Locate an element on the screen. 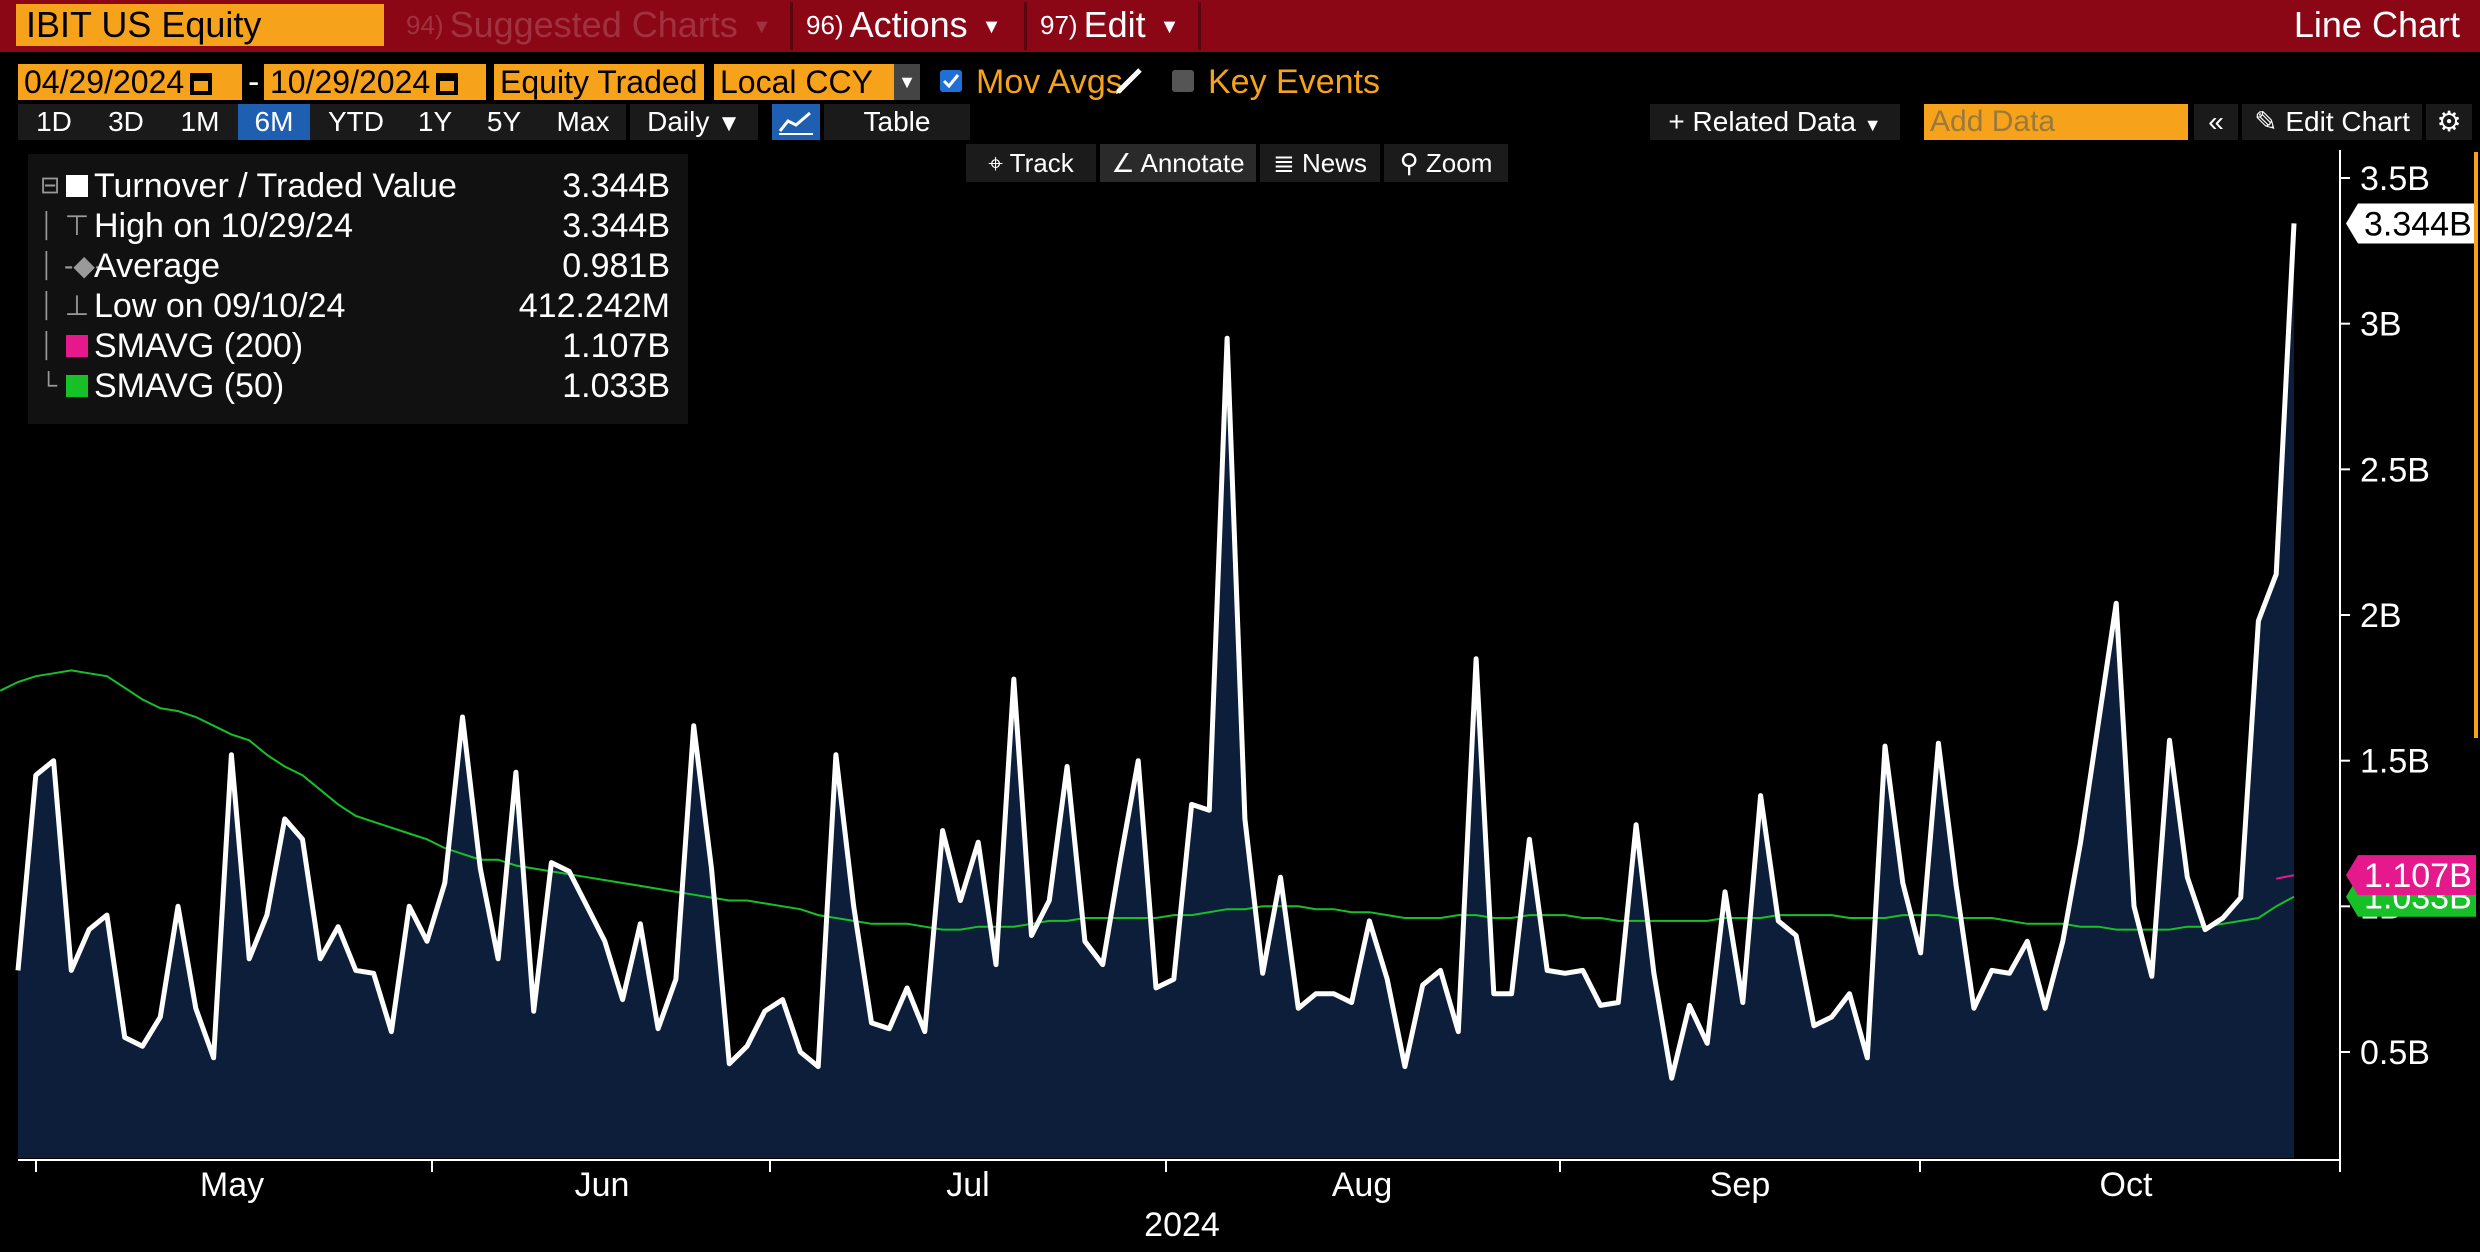 Image resolution: width=2480 pixels, height=1252 pixels. period-ytd: YTD is located at coordinates (356, 122).